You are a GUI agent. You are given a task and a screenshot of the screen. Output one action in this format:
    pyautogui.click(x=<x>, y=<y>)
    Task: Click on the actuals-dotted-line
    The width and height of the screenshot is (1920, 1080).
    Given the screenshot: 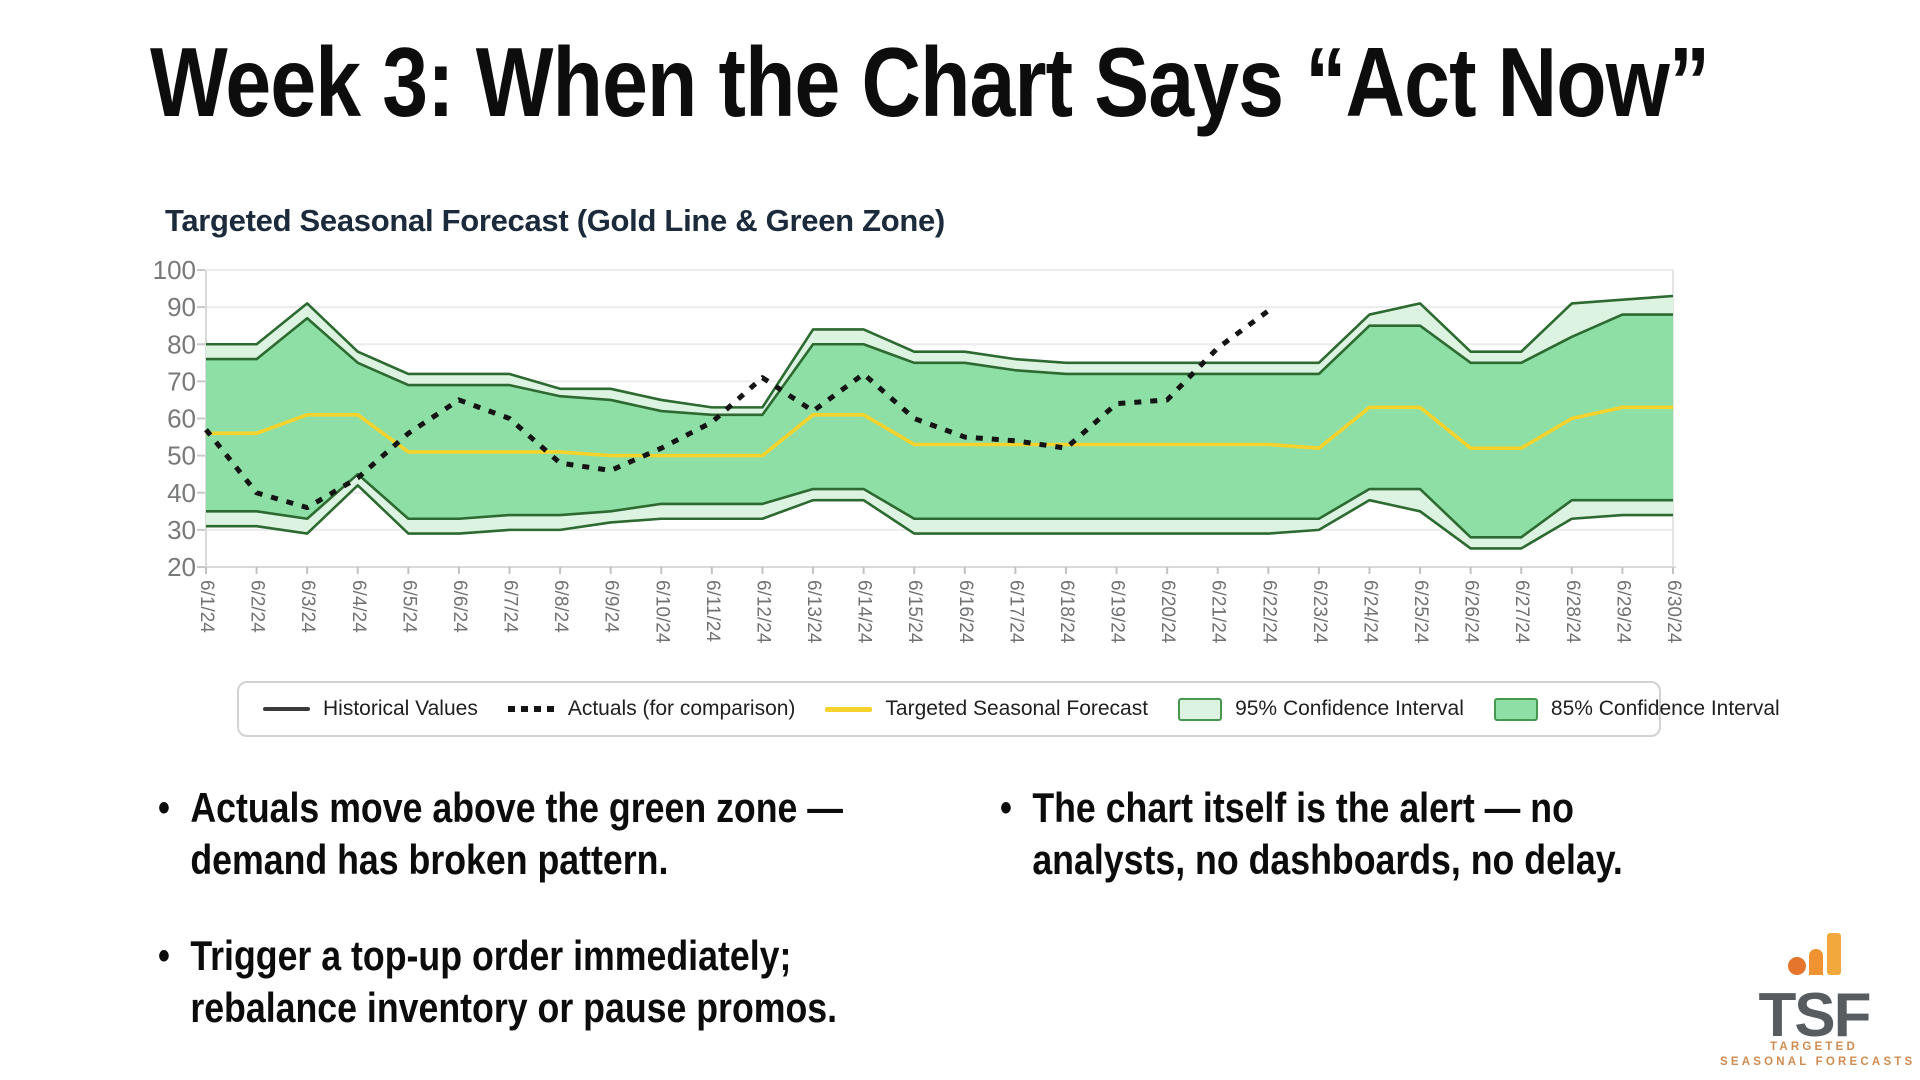 What is the action you would take?
    pyautogui.click(x=737, y=409)
    